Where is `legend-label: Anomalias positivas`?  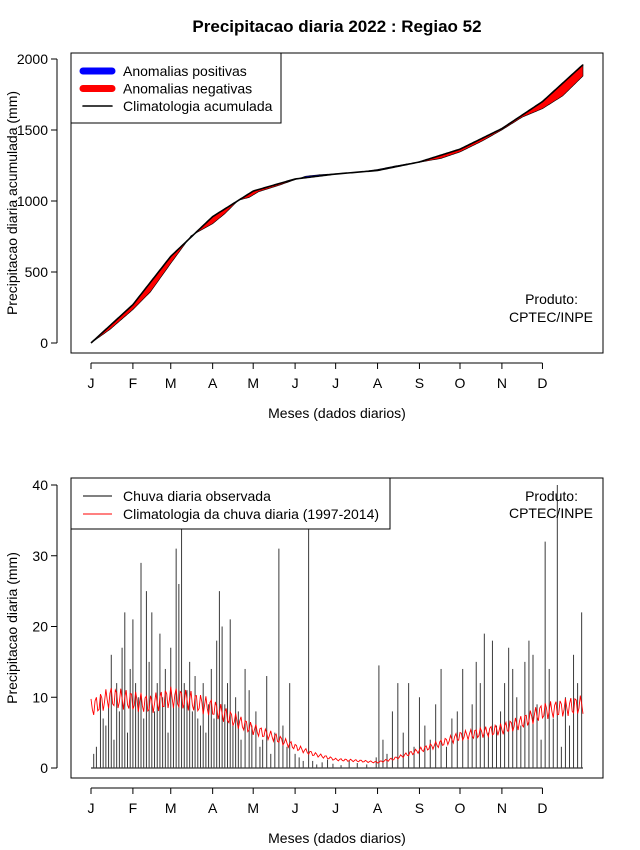
legend-label: Anomalias positivas is located at coordinates (185, 71).